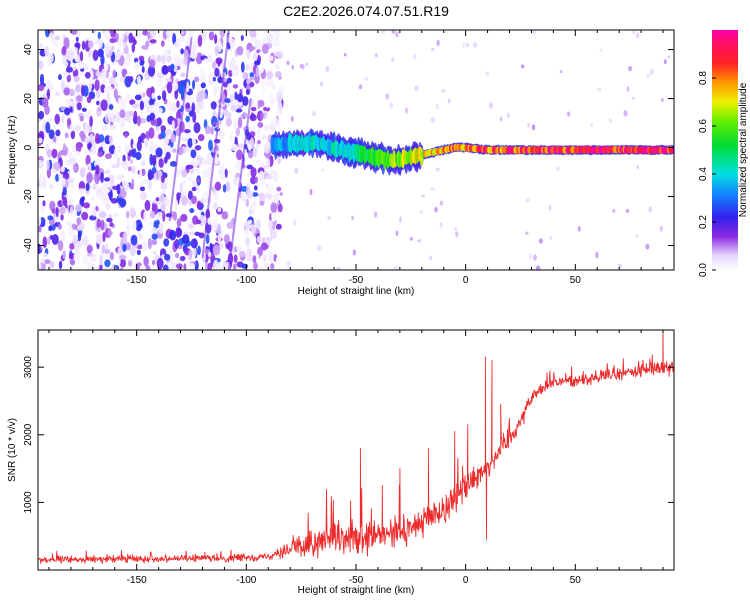 This screenshot has height=600, width=750. Describe the element at coordinates (356, 580) in the screenshot. I see `snr-xtick-label: -50` at that location.